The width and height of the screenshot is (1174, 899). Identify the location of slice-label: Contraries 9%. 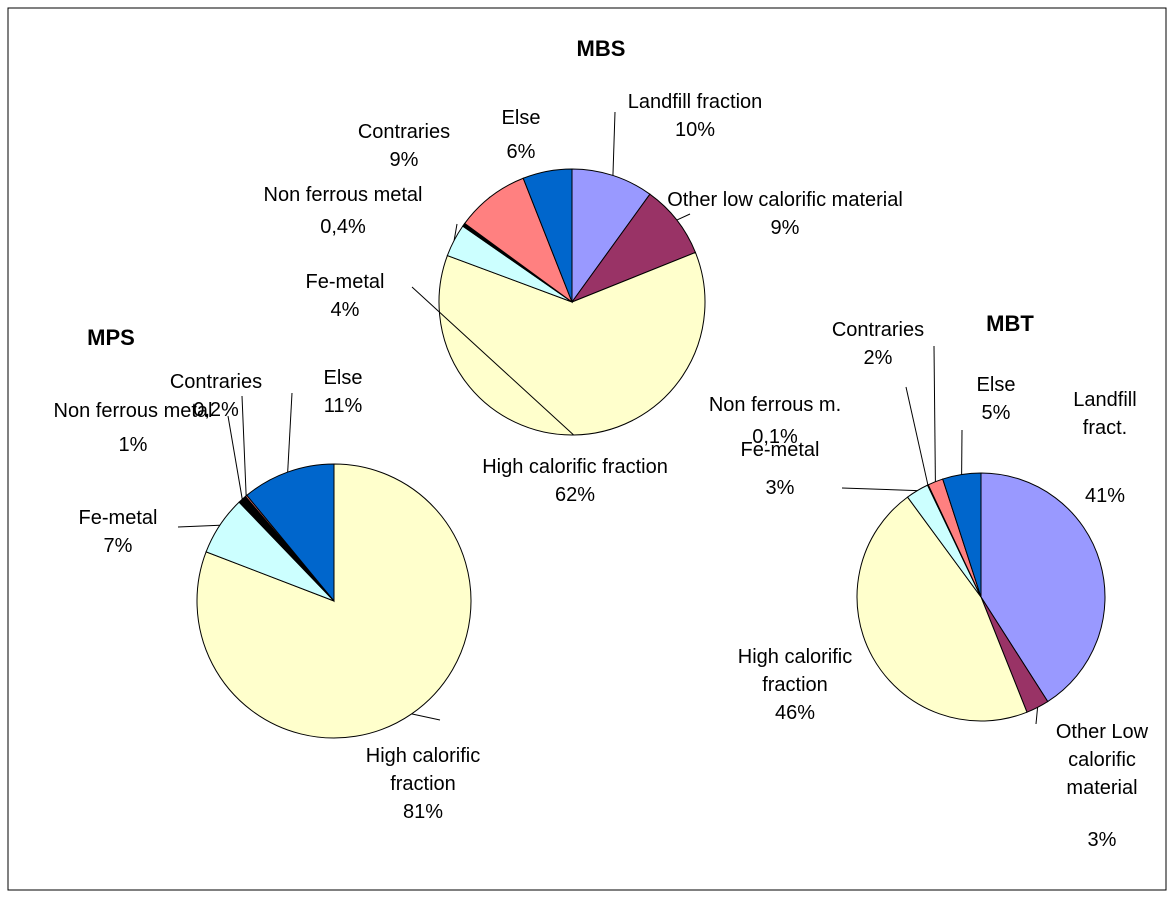
(404, 146).